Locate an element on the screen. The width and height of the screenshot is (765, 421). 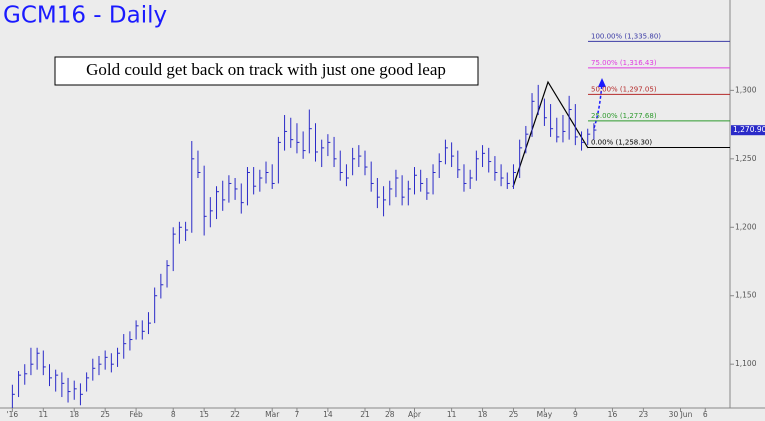
x-tick-label: 14 is located at coordinates (328, 414).